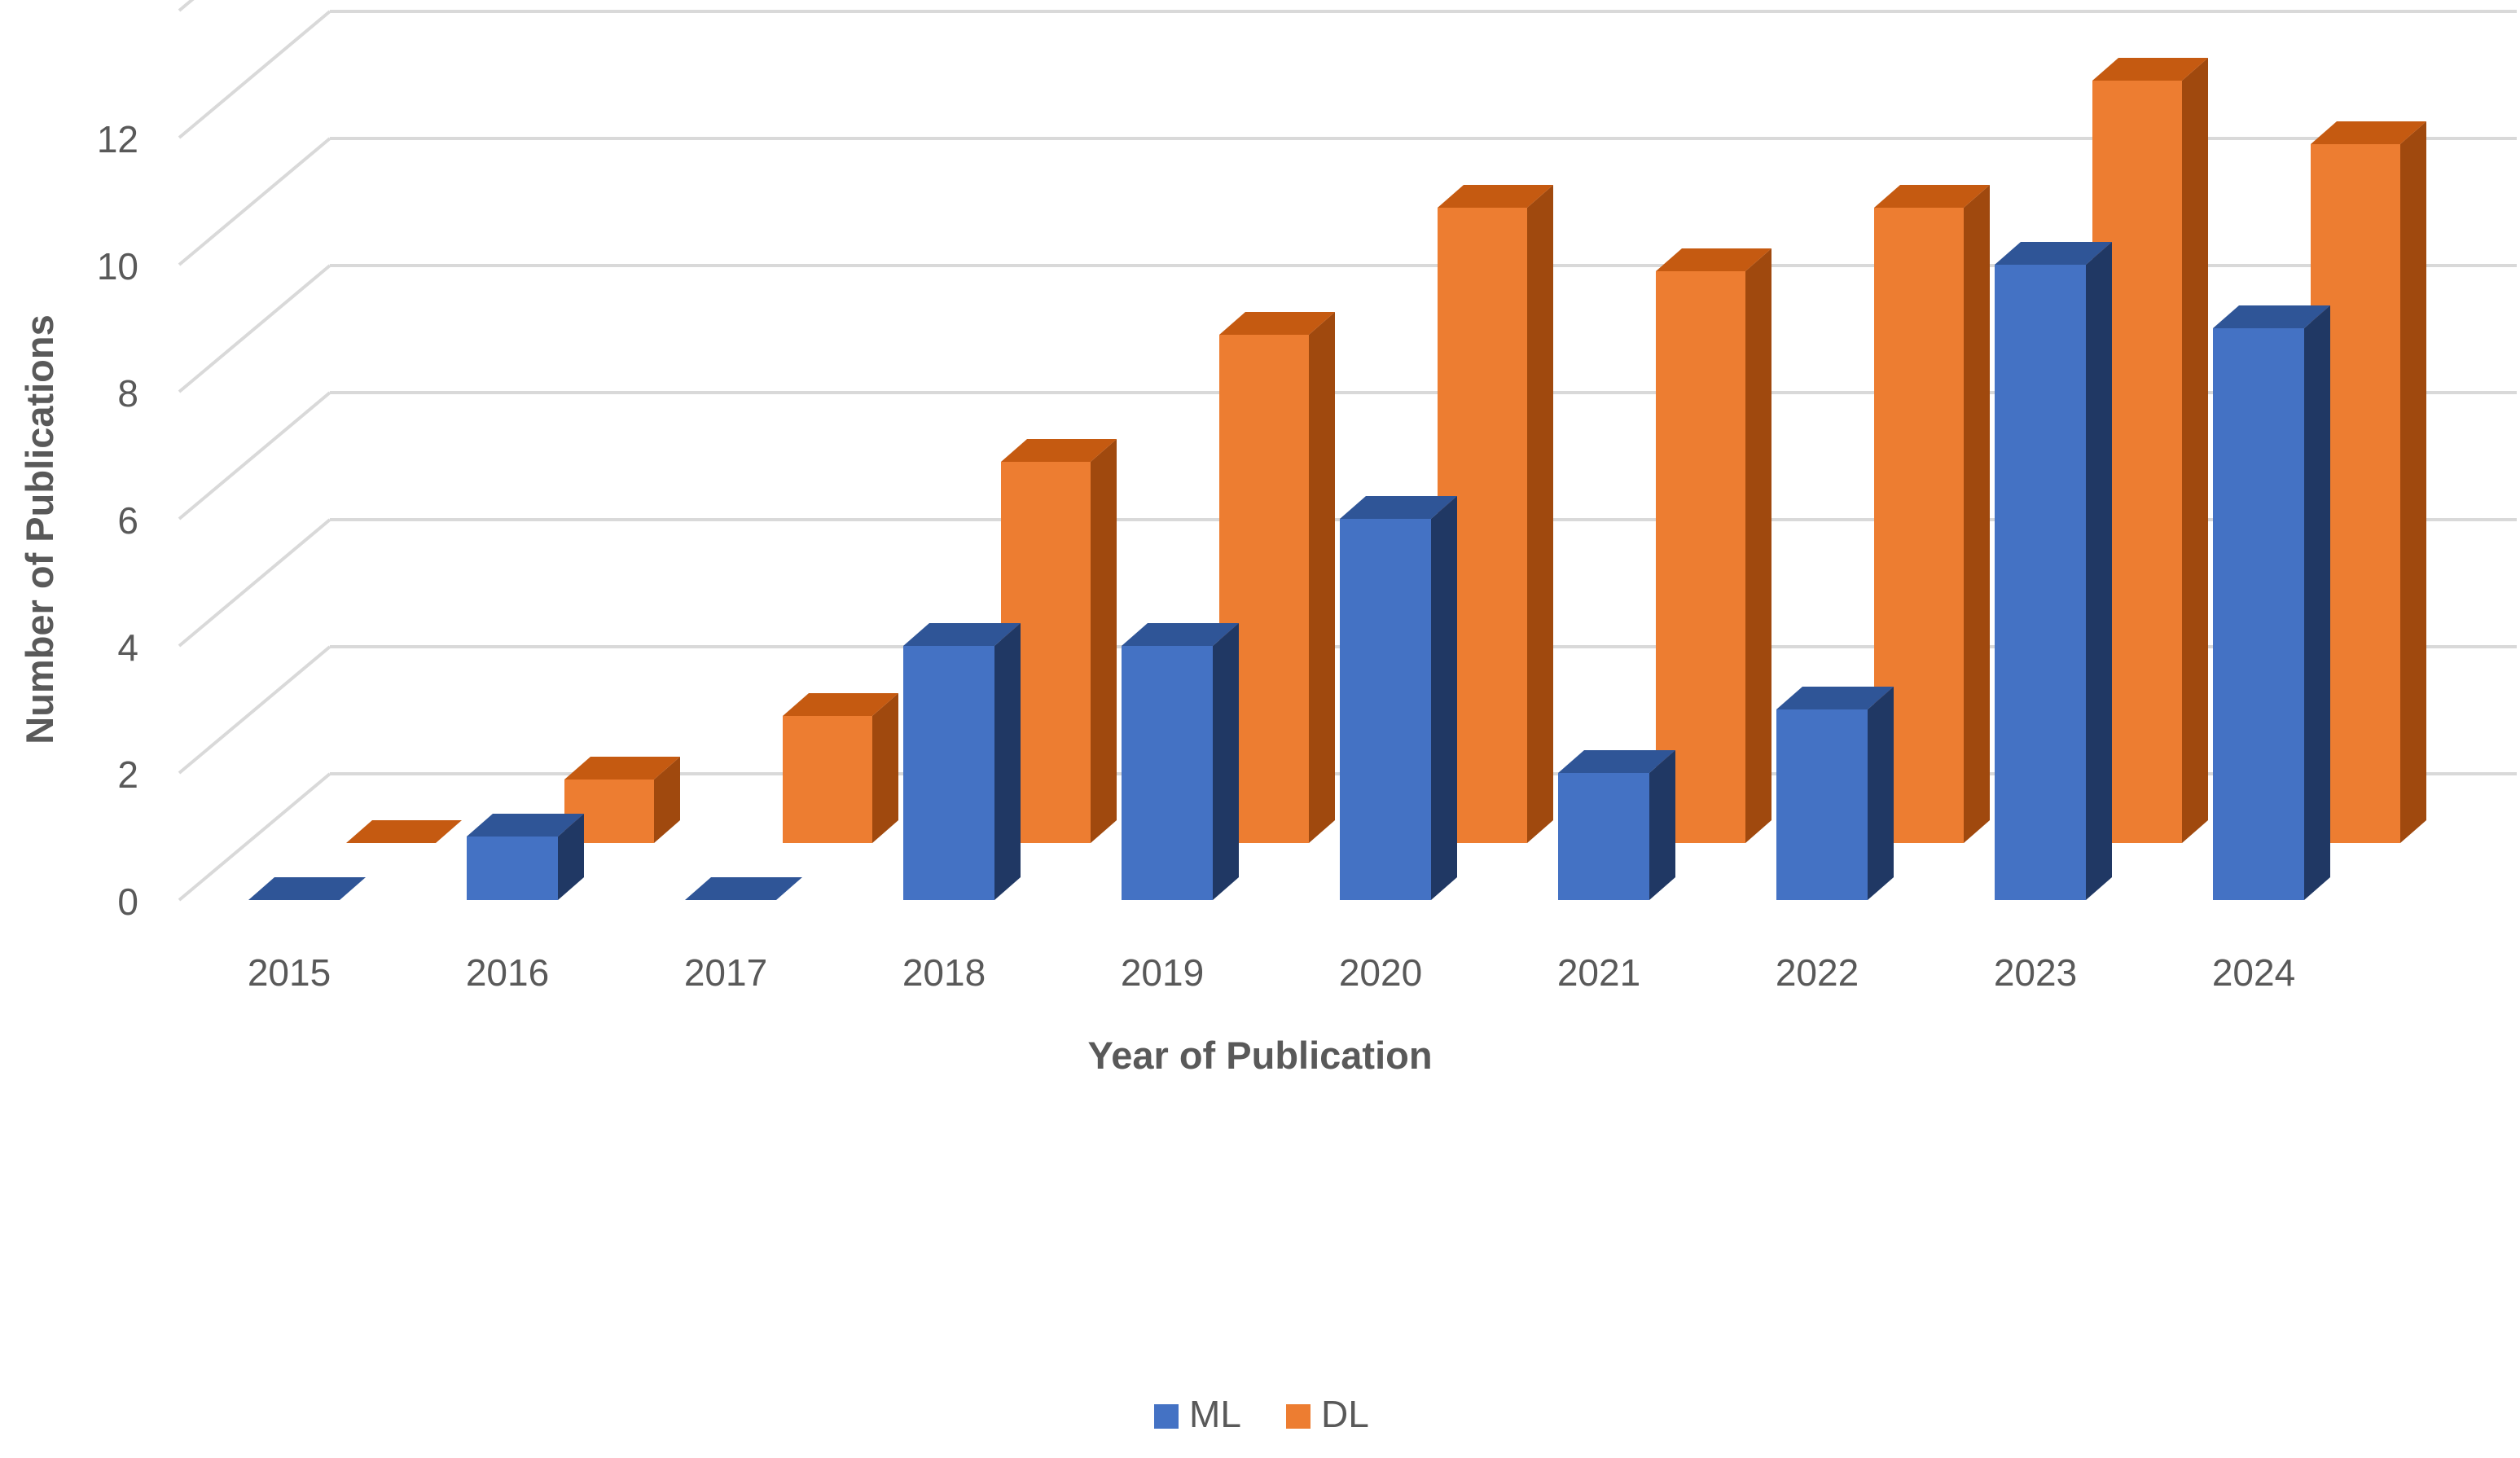 Image resolution: width=2520 pixels, height=1458 pixels. I want to click on y-axis-ticks: 0 2 4 6 8 10 12, so click(117, 520).